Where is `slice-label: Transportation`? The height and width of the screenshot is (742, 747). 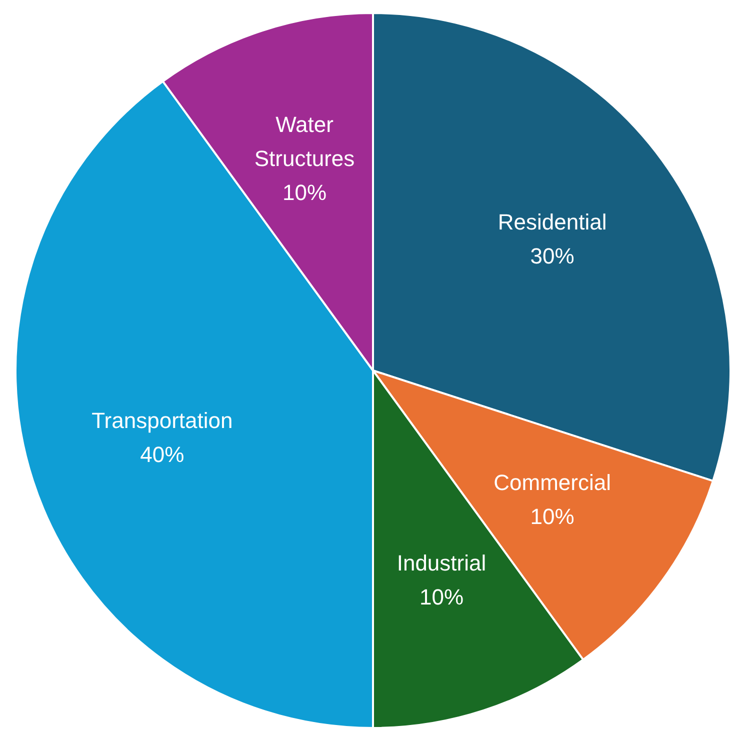 slice-label: Transportation is located at coordinates (162, 421).